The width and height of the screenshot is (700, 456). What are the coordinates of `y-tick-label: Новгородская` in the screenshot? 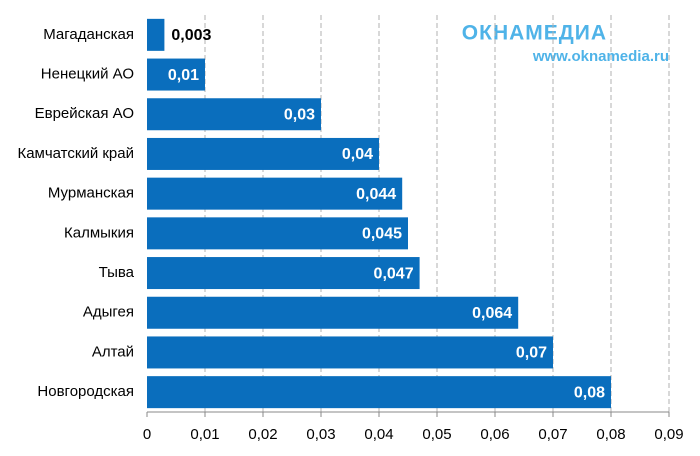 It's located at (85, 391).